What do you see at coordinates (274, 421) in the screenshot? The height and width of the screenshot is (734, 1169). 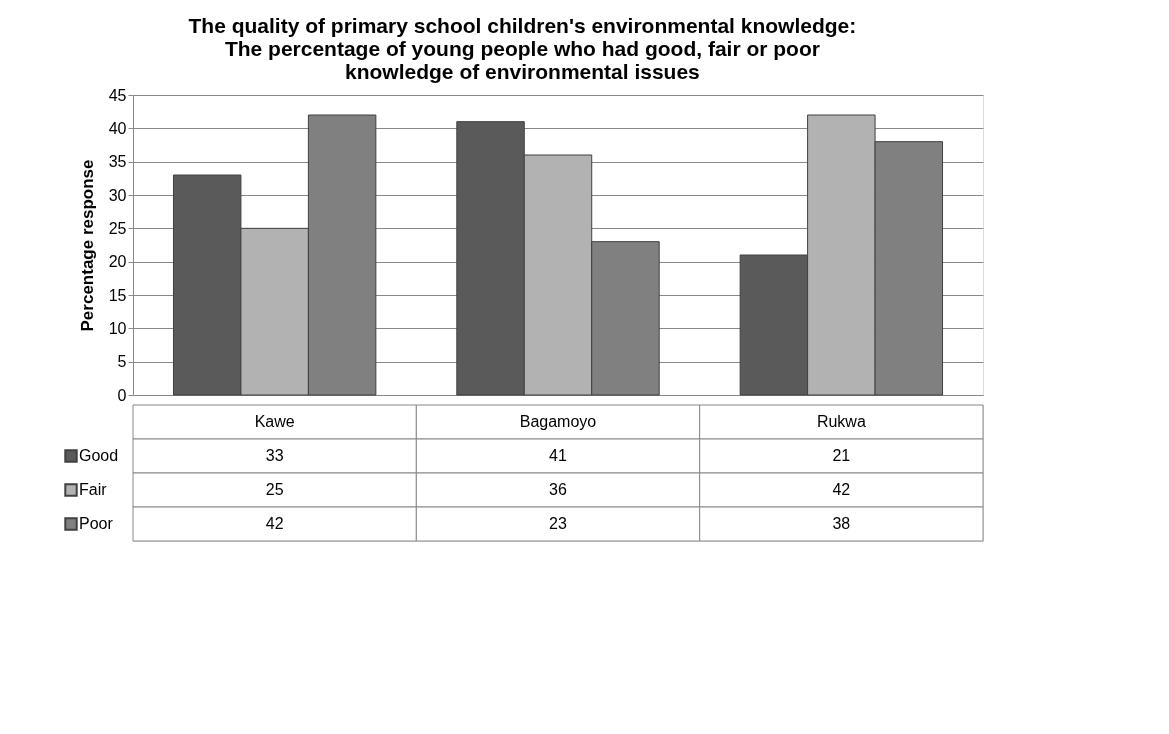 I see `x-tick-label: Kawe` at bounding box center [274, 421].